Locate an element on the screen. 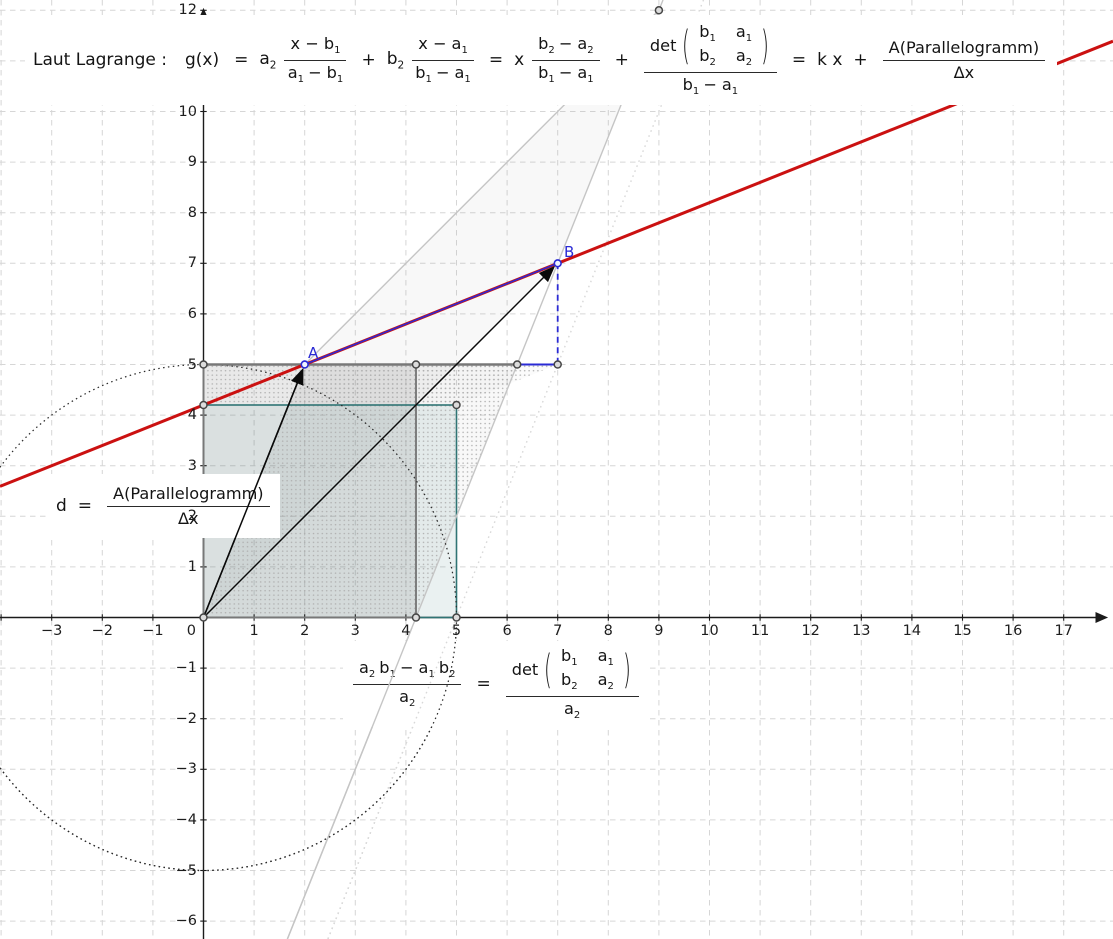 The image size is (1113, 939). point-a-label: A is located at coordinates (313, 353).